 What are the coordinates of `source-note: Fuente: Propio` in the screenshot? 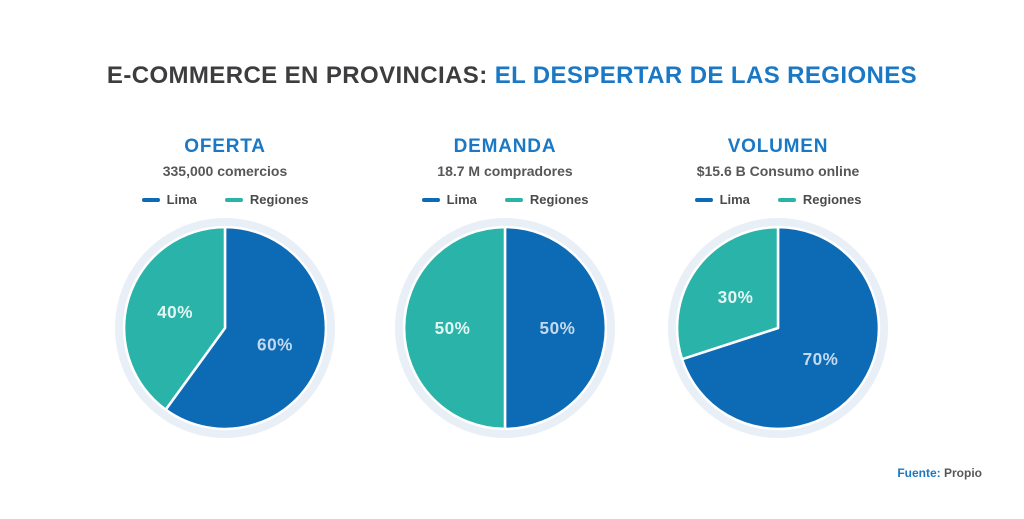 It's located at (939, 473).